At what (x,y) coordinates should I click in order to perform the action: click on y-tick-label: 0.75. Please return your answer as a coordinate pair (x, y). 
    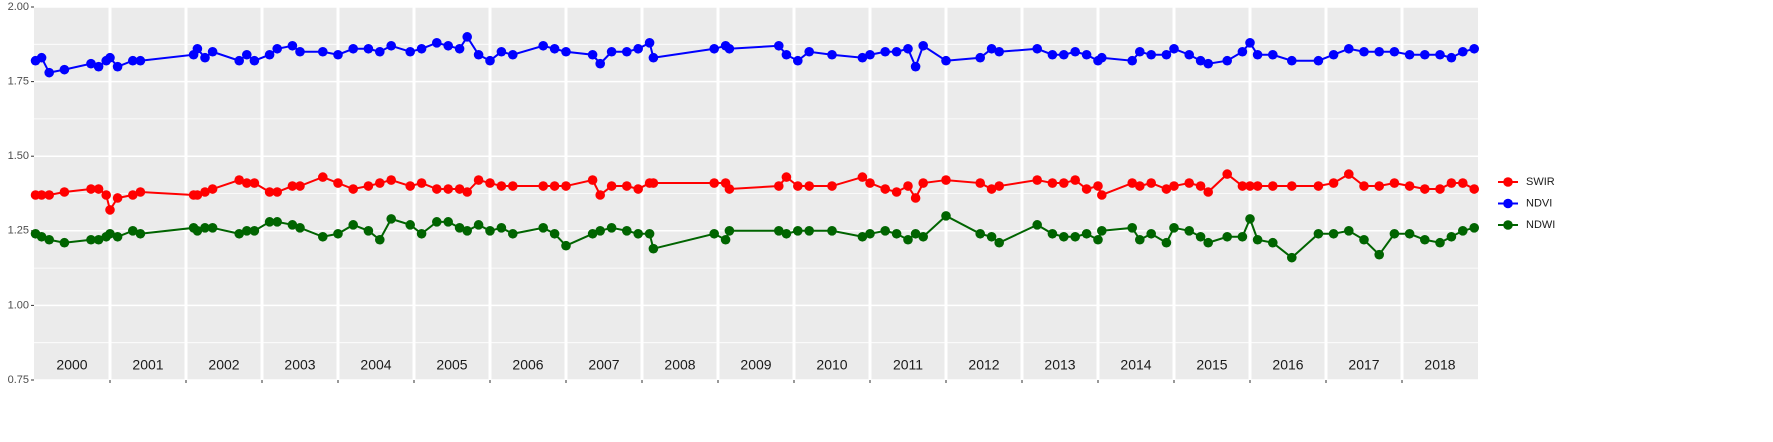
    Looking at the image, I should click on (18, 380).